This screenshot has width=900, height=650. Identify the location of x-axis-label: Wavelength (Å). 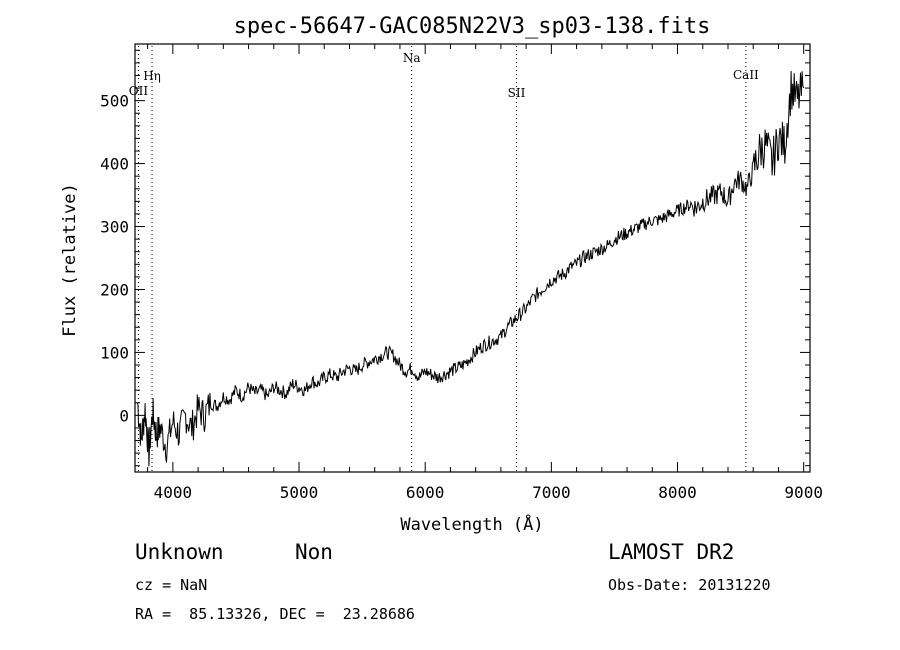
(471, 524).